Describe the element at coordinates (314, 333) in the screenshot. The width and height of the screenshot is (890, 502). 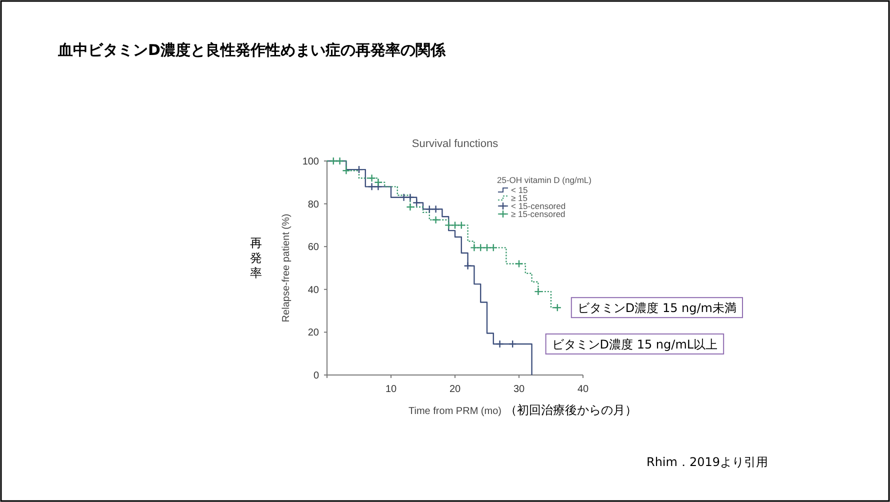
I see `y-tick-label: 20` at that location.